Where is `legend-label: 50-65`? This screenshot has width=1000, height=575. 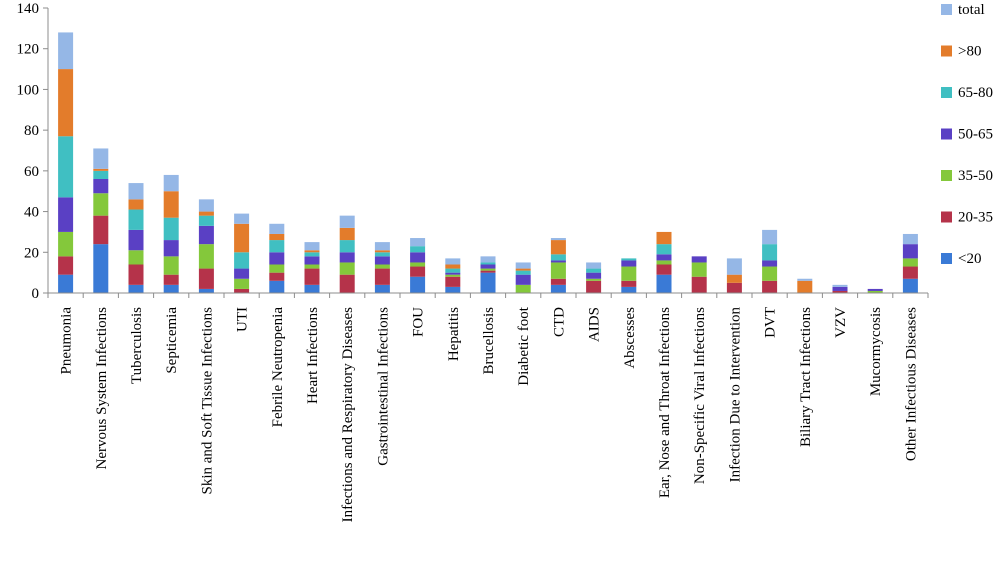 legend-label: 50-65 is located at coordinates (975, 135).